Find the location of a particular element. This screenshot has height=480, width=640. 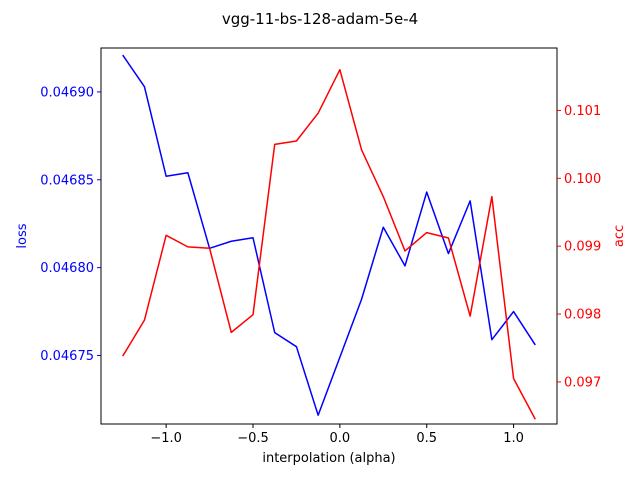

x-axis: −1.0 −0.5 0.0 0.5 1.0 is located at coordinates (337, 435).